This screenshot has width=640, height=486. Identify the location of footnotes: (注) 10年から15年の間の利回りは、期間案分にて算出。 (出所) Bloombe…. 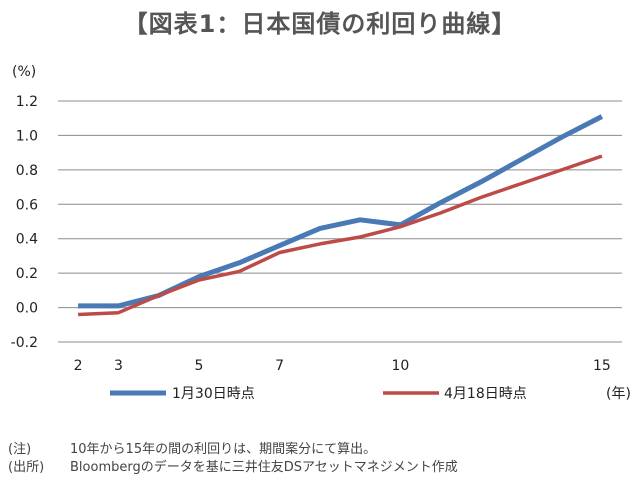
(233, 459).